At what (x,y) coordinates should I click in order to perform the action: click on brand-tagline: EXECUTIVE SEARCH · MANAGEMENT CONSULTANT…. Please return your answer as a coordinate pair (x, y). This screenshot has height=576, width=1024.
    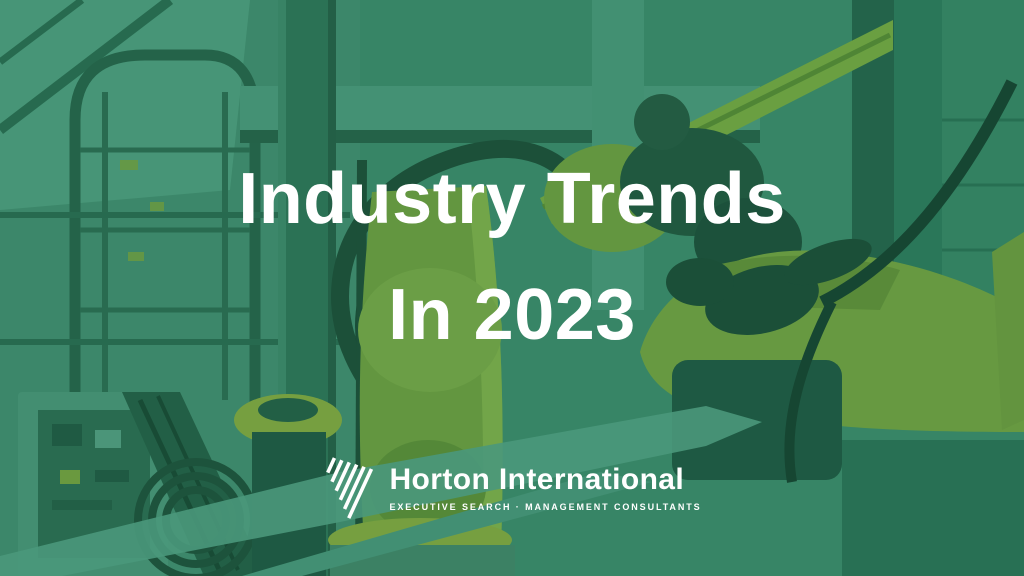
    Looking at the image, I should click on (545, 506).